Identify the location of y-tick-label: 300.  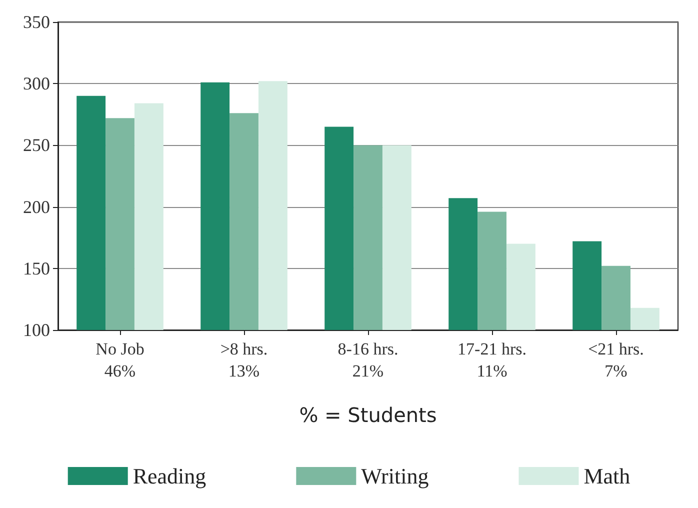
(36, 84).